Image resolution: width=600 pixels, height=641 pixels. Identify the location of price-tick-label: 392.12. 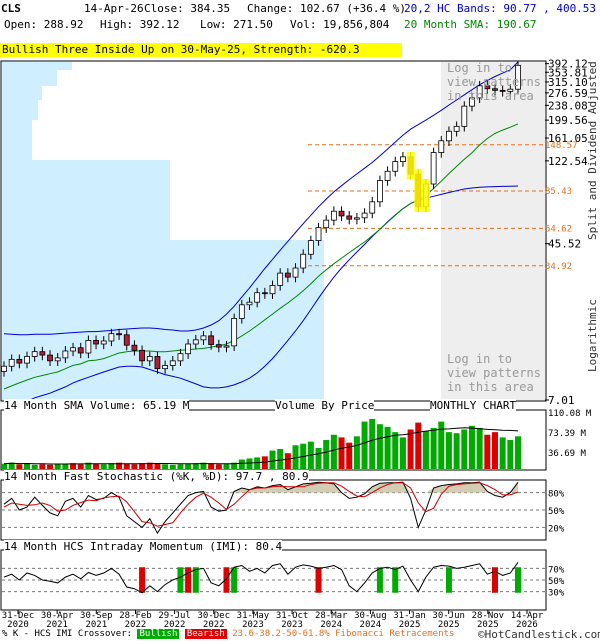
(568, 64).